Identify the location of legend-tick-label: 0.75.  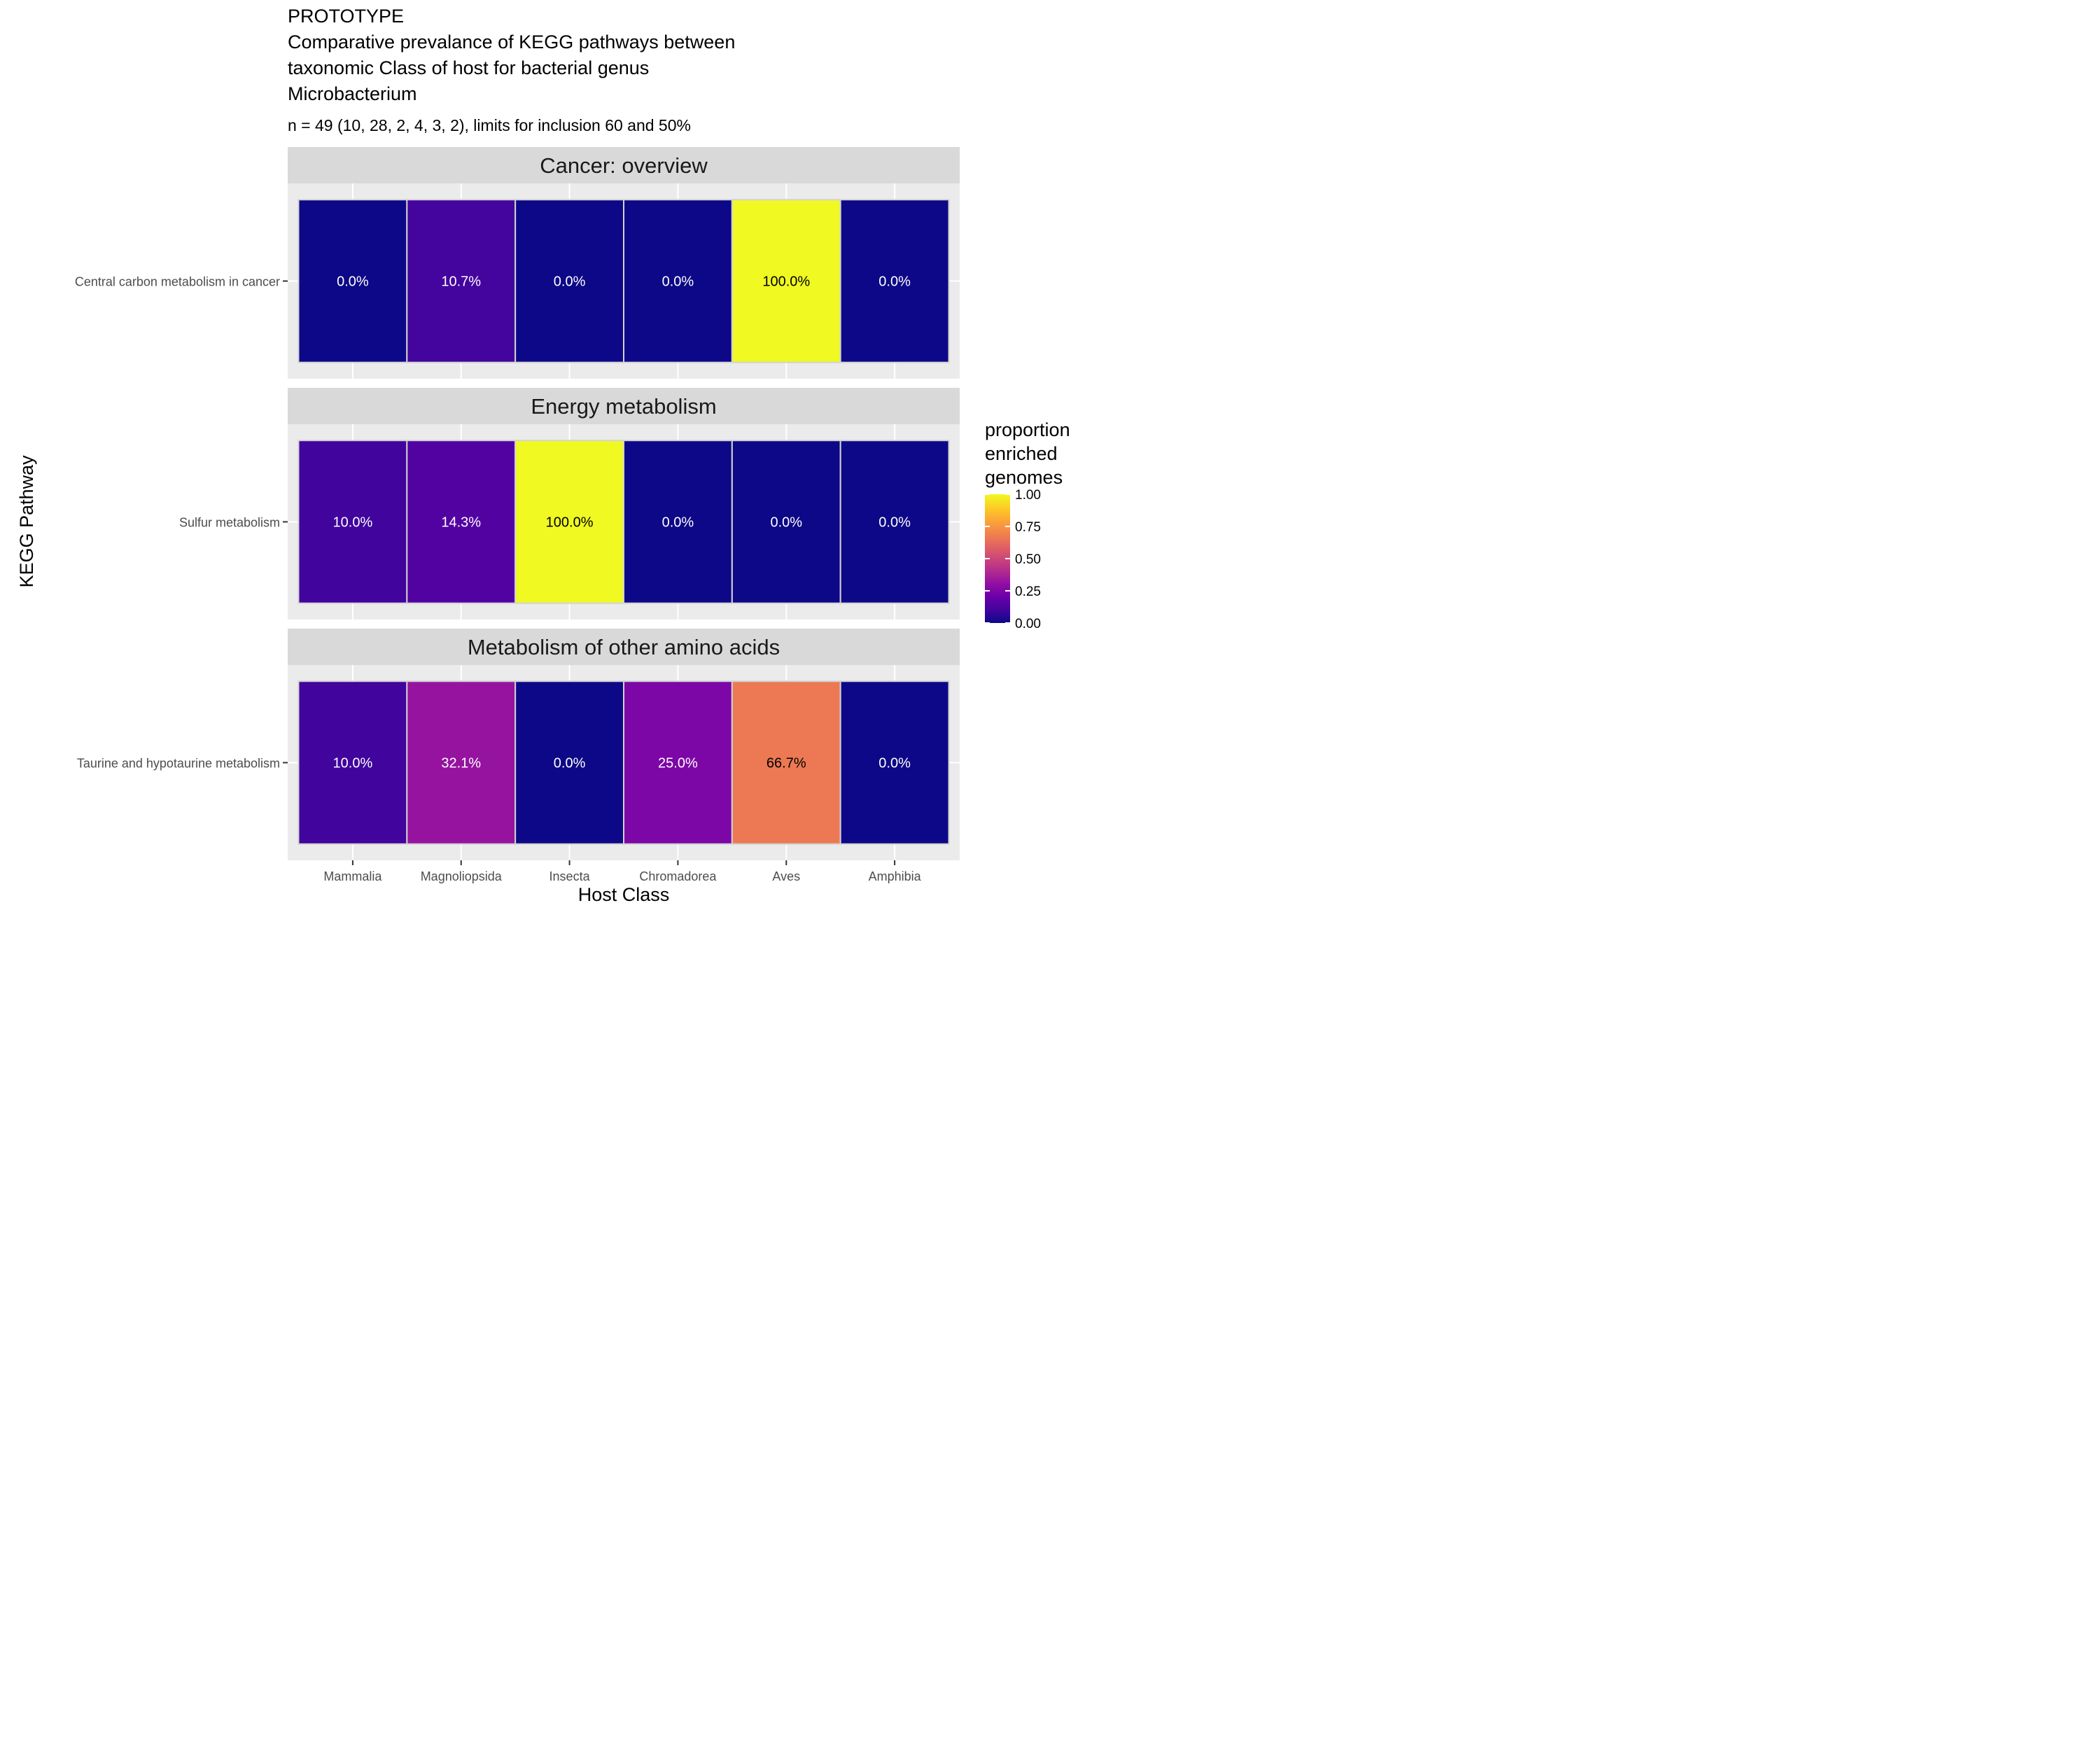
(1028, 527).